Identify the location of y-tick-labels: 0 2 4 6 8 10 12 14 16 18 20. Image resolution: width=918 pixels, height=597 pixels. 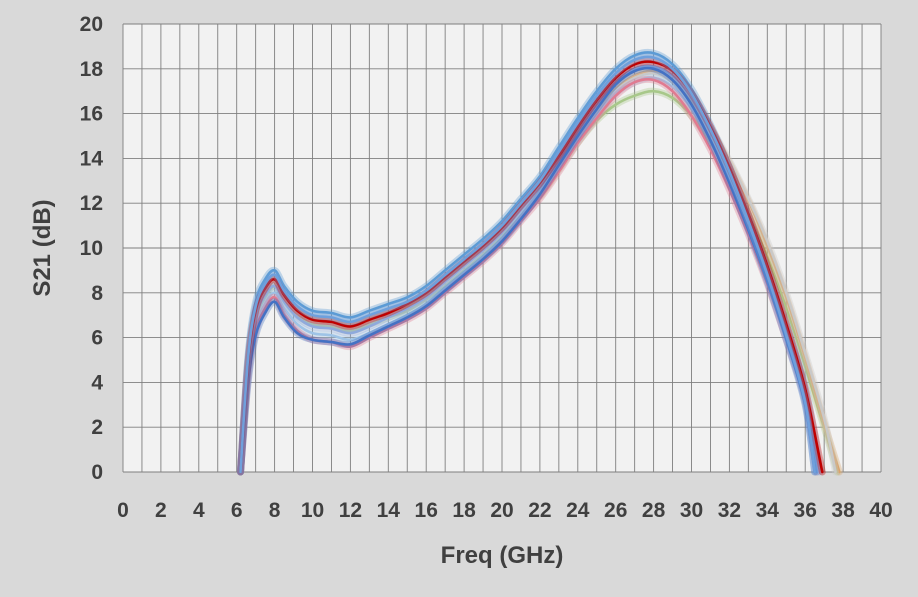
(92, 248).